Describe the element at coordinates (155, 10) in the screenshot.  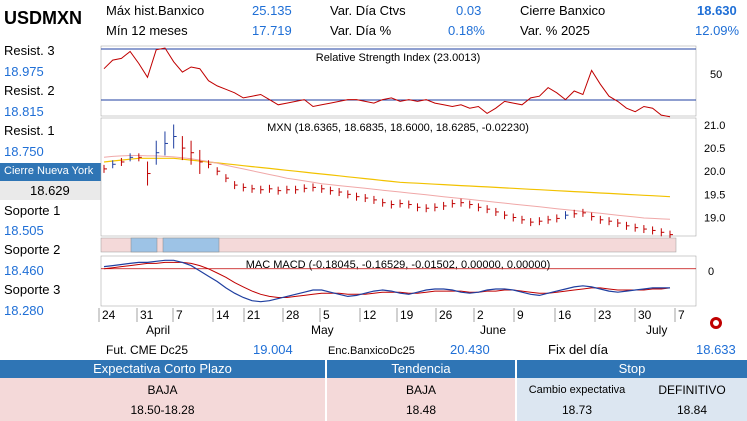
I see `max-hist-label: Máx hist.Banxico` at that location.